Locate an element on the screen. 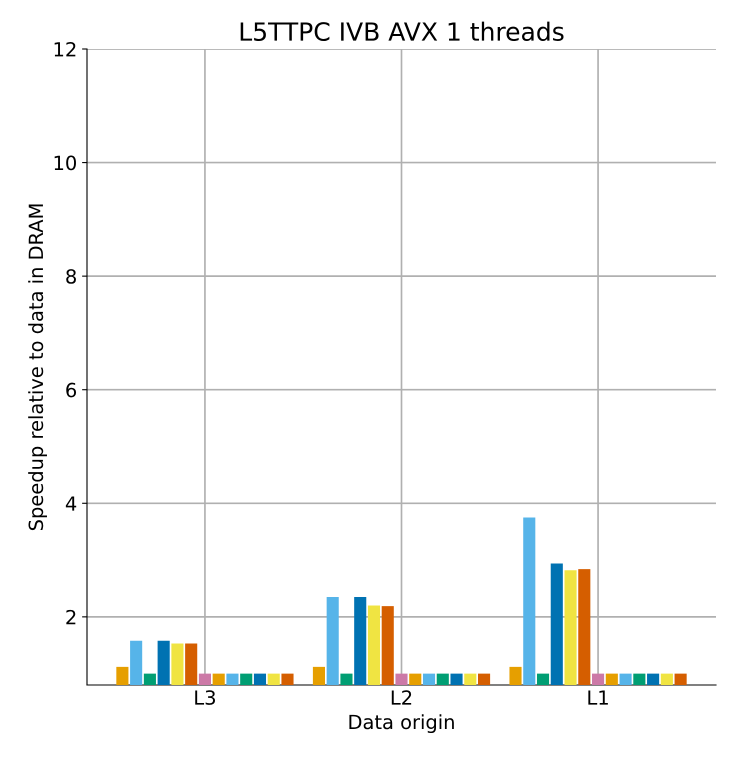  y-tick-label: 8 is located at coordinates (71, 276).